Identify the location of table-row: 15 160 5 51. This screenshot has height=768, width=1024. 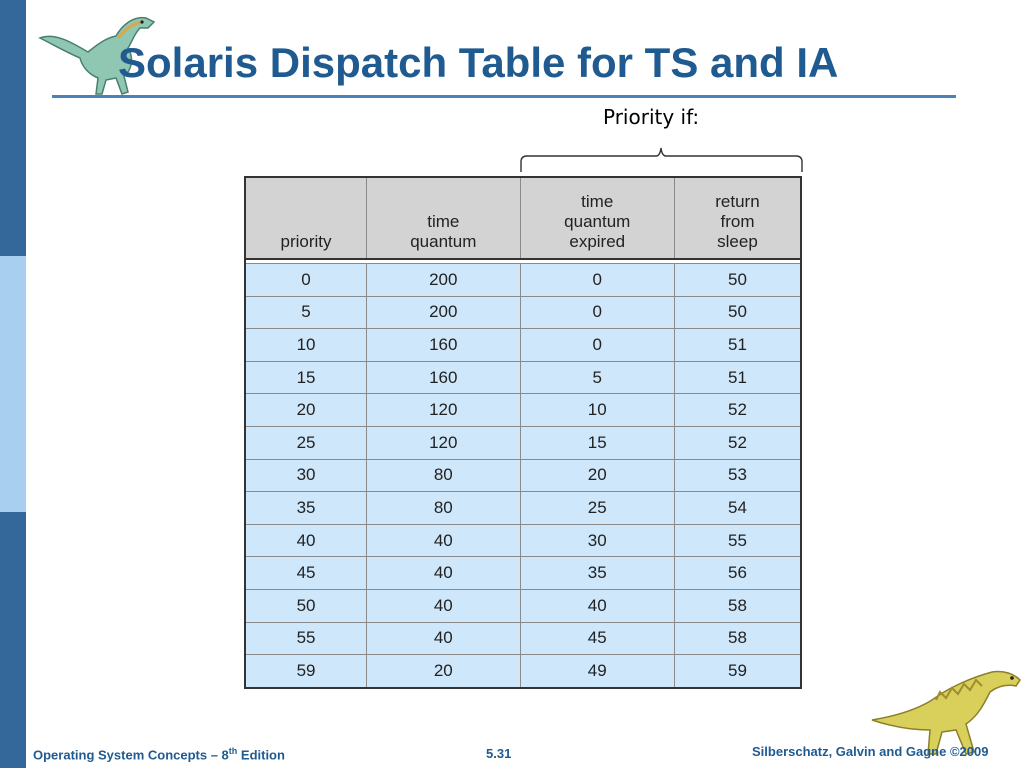
(523, 377).